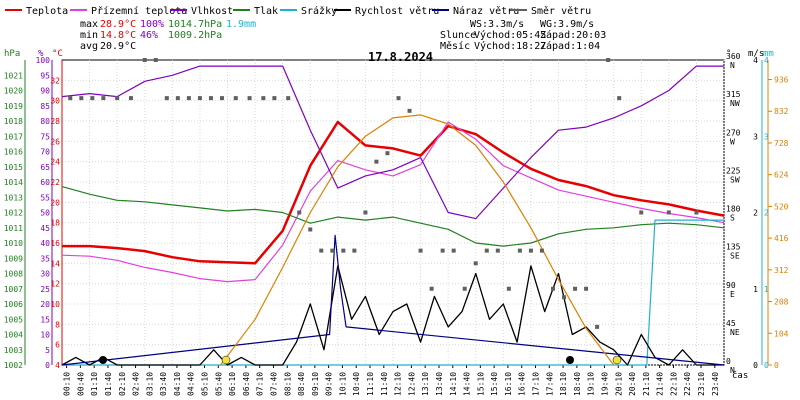  What do you see at coordinates (45, 182) in the screenshot?
I see `pct-tick-label: 60` at bounding box center [45, 182].